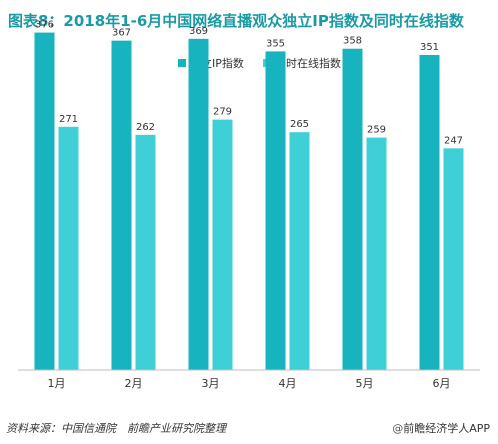  Describe the element at coordinates (453, 140) in the screenshot. I see `data-label-2-6: 247` at that location.